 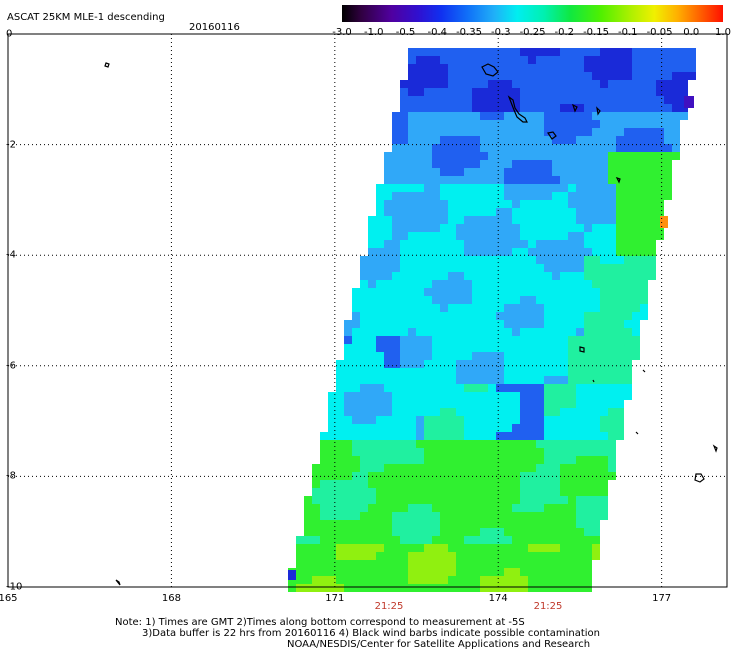 What do you see at coordinates (564, 32) in the screenshot?
I see `color-scale-label: -0.2` at bounding box center [564, 32].